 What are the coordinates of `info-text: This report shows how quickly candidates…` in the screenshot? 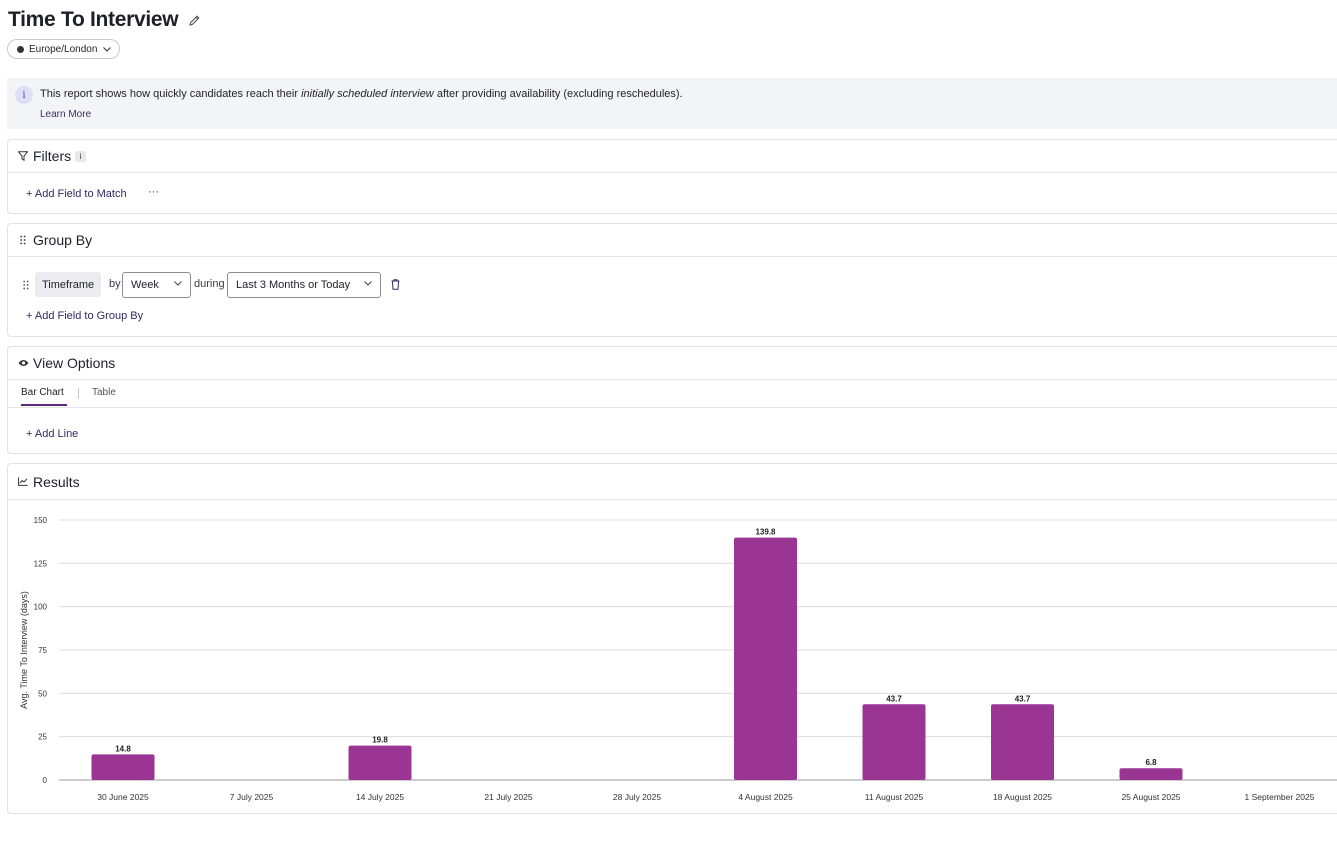 It's located at (361, 94).